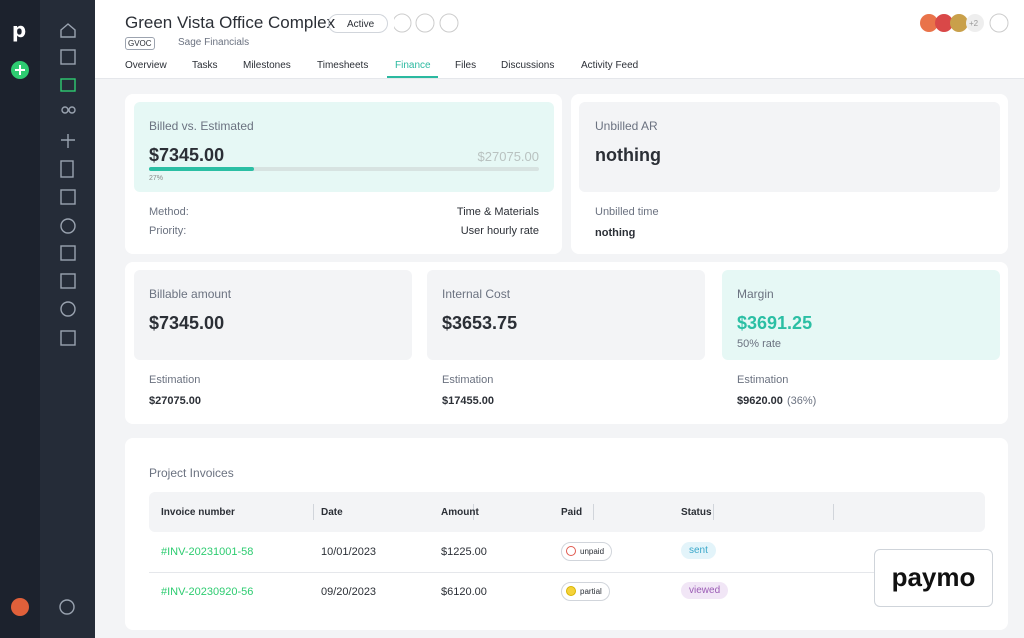 The image size is (1024, 638). I want to click on estimation-note: (36%), so click(802, 401).